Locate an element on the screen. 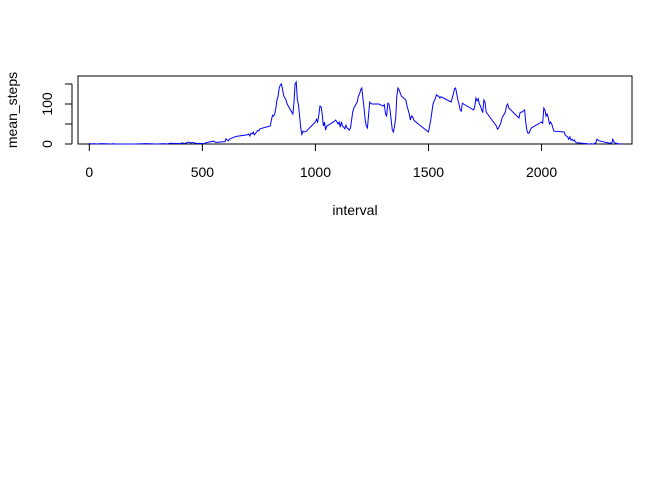 This screenshot has width=672, height=480. x-tick-label: 1000 is located at coordinates (315, 172).